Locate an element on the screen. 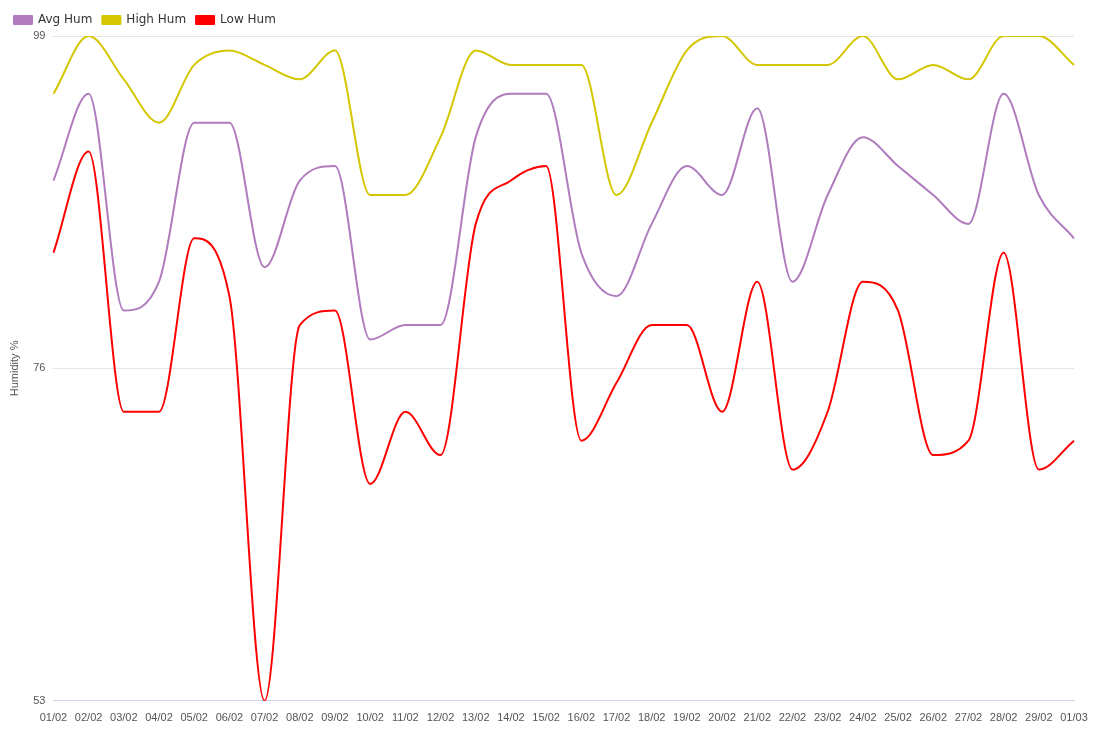 The image size is (1114, 732). x-tick-label: 16/02 is located at coordinates (581, 717).